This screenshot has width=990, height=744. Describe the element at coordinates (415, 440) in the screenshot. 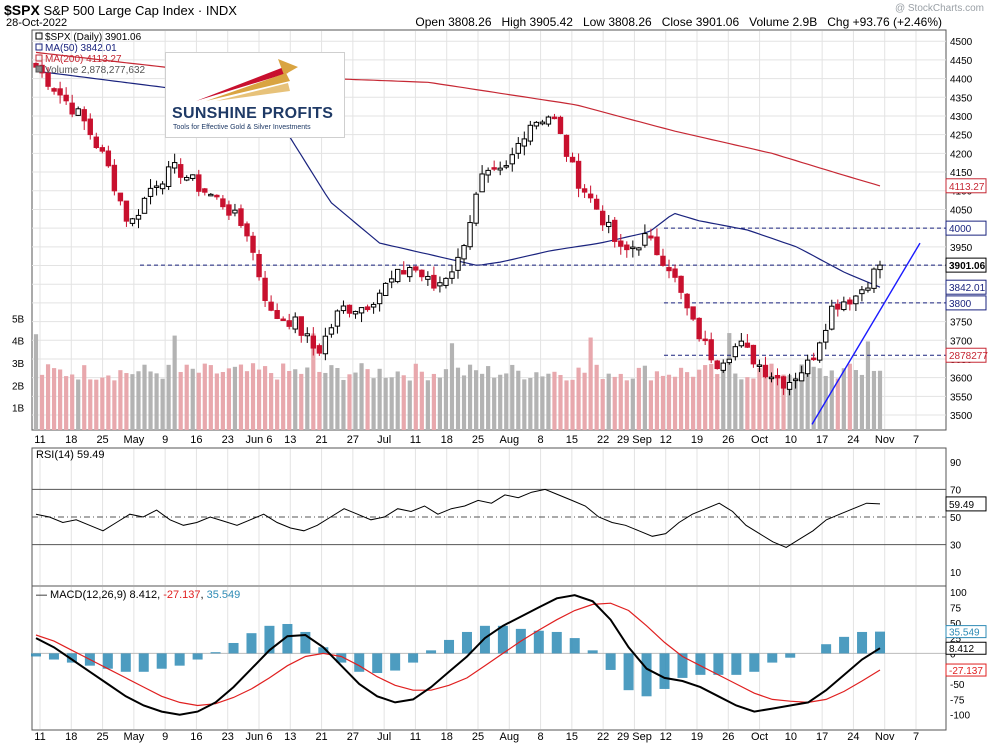

I see `x-tick-label: 11` at that location.